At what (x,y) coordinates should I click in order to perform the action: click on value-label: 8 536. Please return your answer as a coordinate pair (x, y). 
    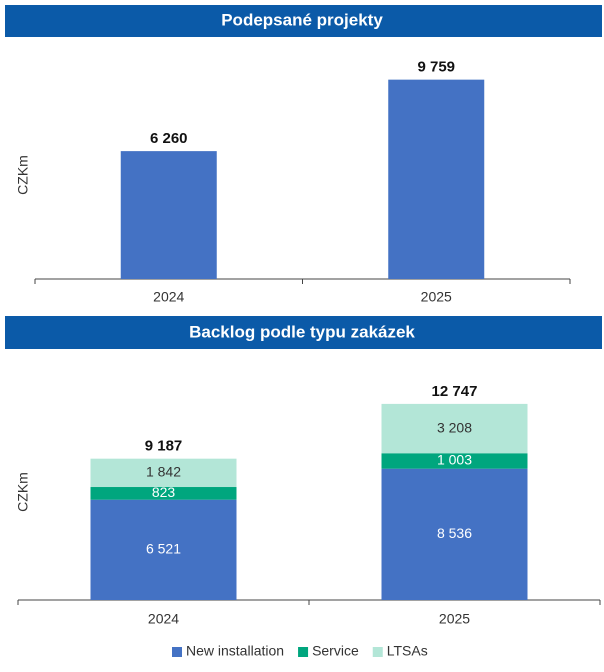
    Looking at the image, I should click on (454, 533).